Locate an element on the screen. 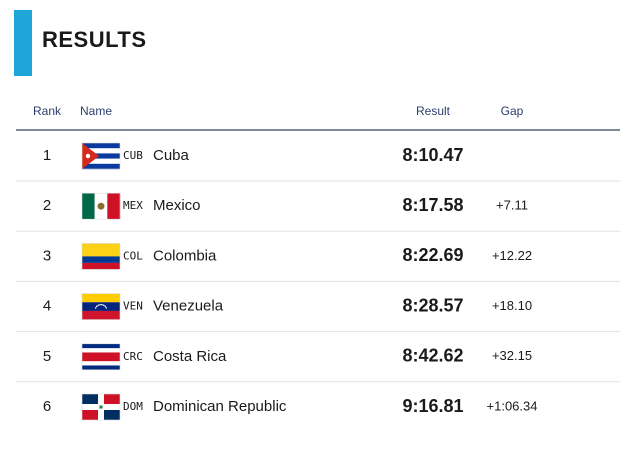 Image resolution: width=620 pixels, height=452 pixels. country-code: DOM is located at coordinates (133, 406).